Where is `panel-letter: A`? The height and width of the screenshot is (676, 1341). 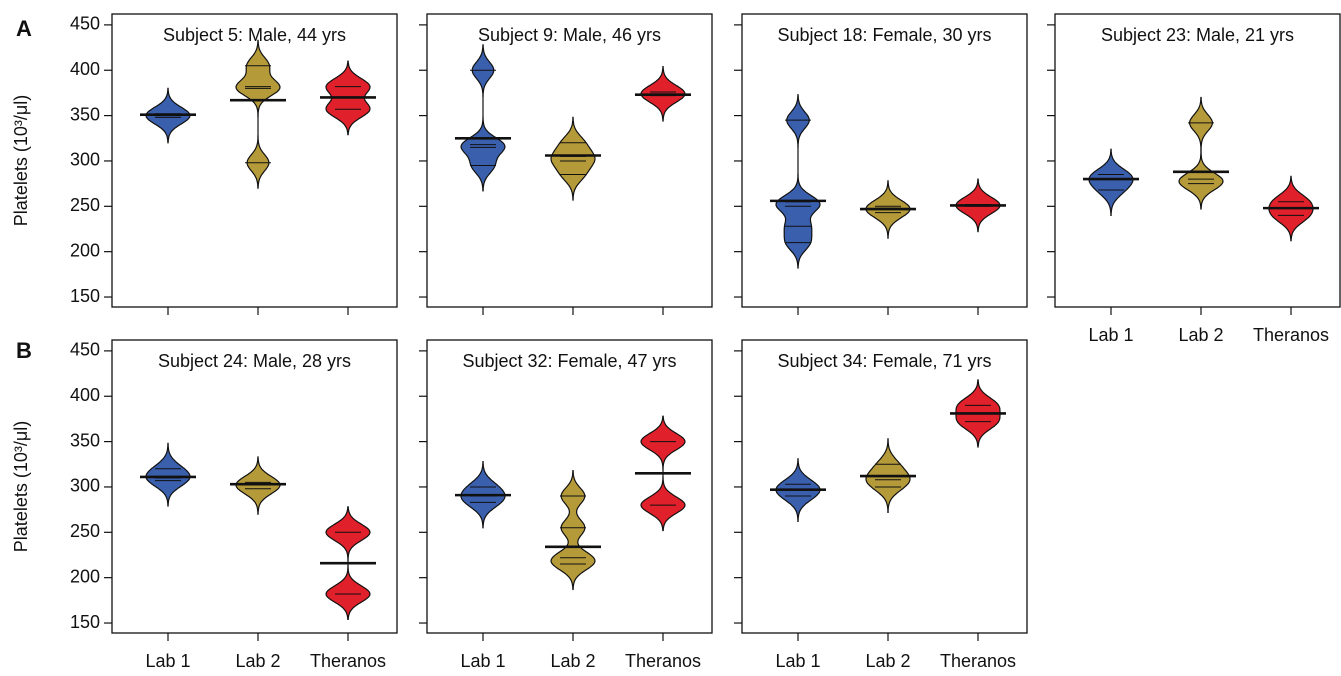 panel-letter: A is located at coordinates (24, 28).